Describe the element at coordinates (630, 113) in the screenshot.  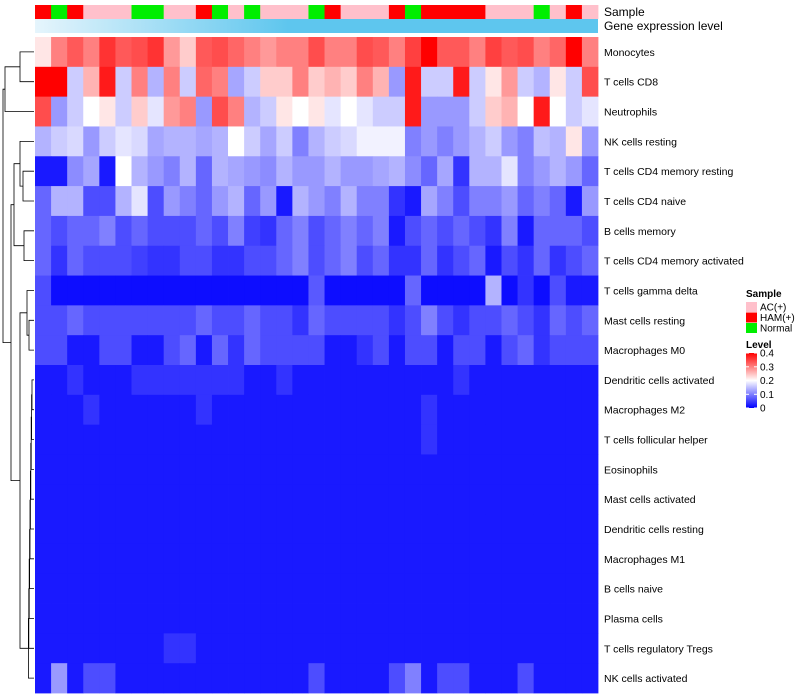
I see `row-label: Neutrophils` at that location.